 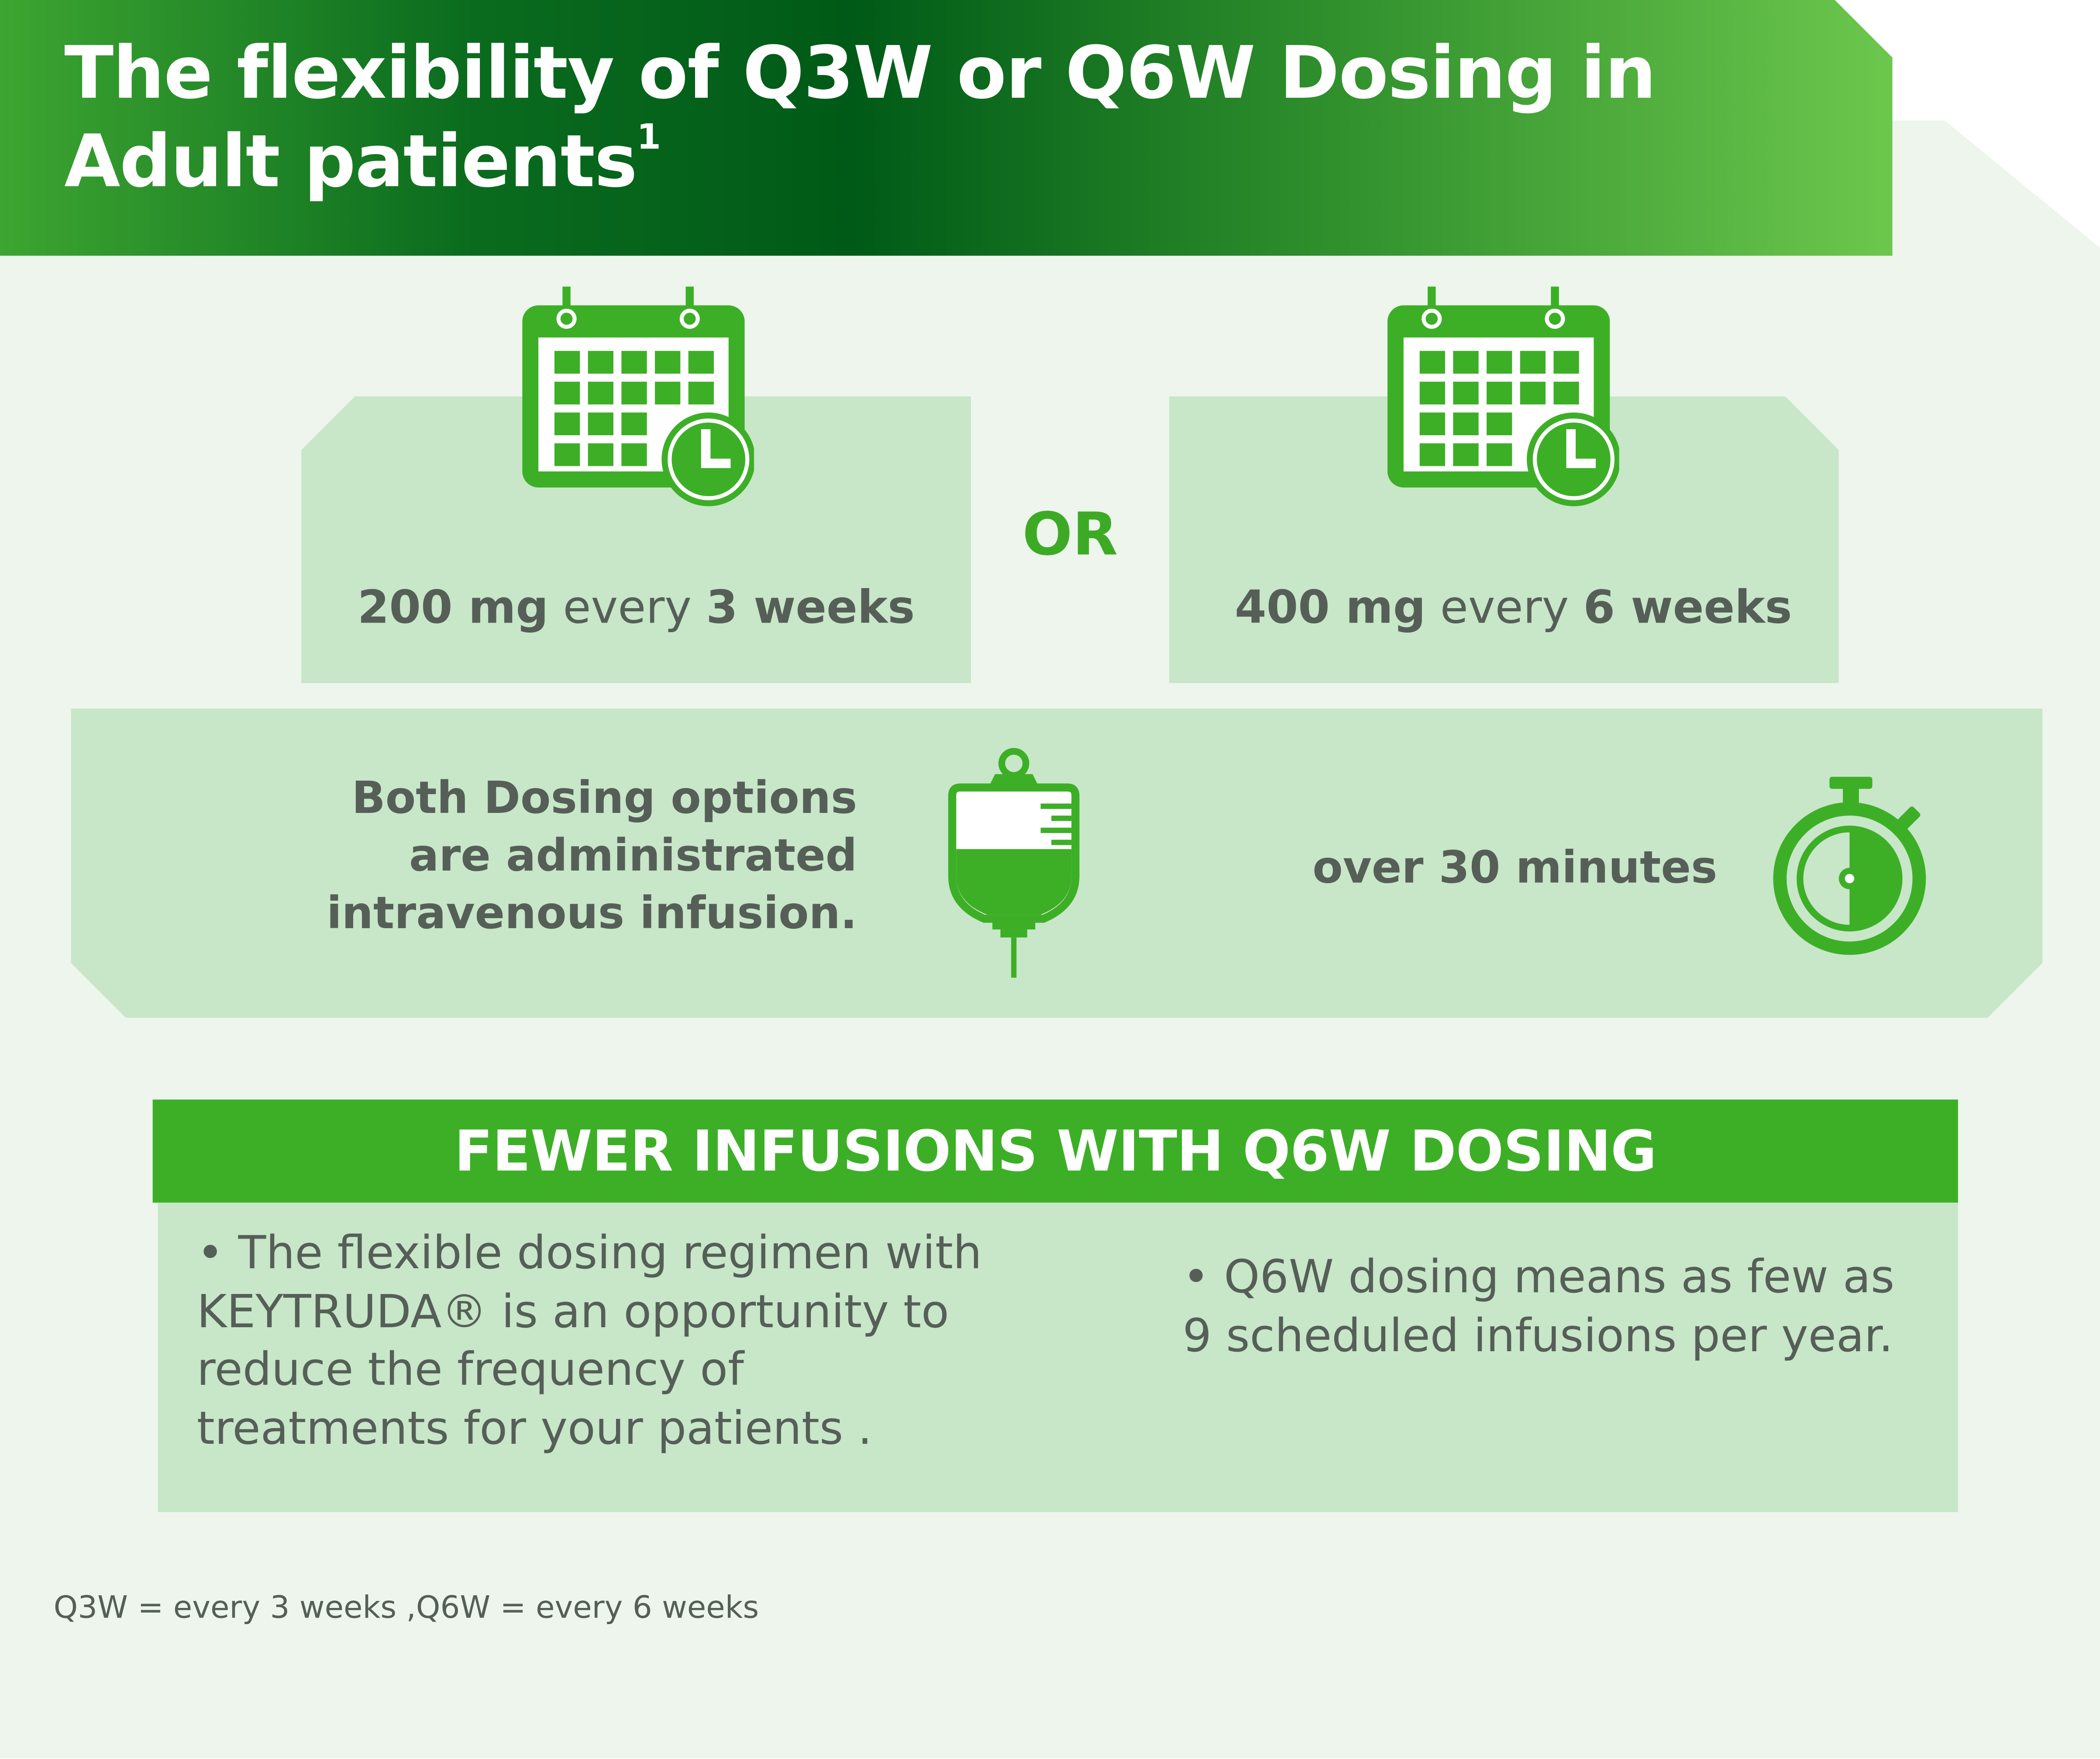 I want to click on section-heading: FEWER INFUSIONS WITH Q6W DOSING, so click(x=1055, y=1151).